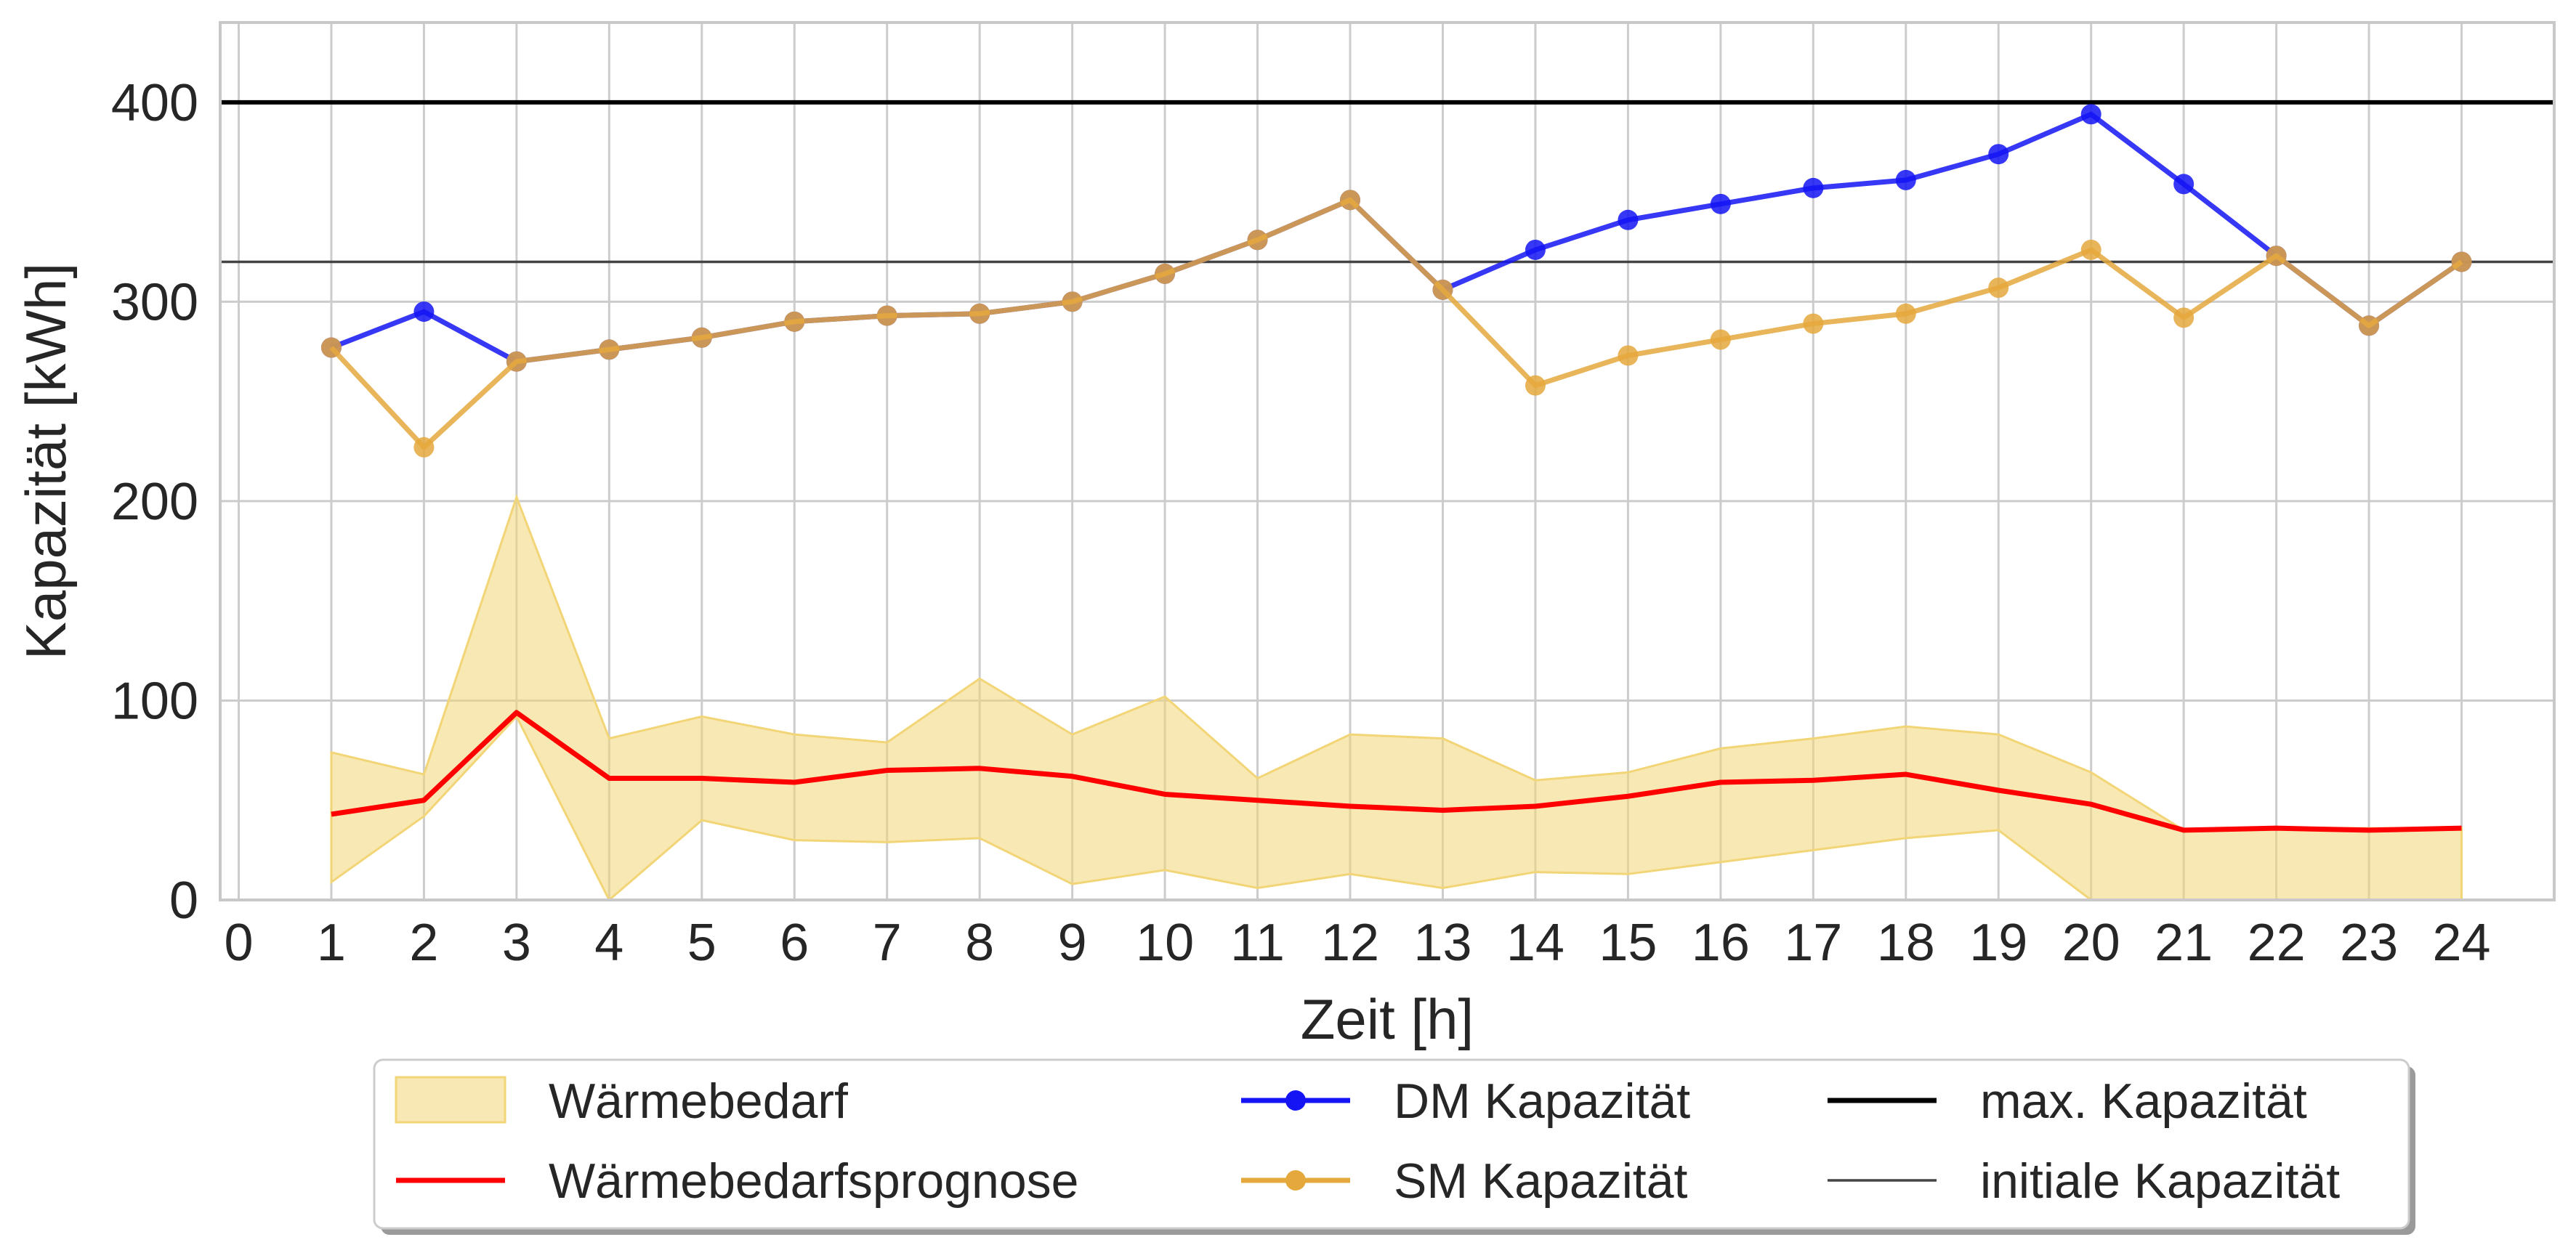 This screenshot has height=1253, width=2576. What do you see at coordinates (1906, 943) in the screenshot?
I see `x-tick-label: 18` at bounding box center [1906, 943].